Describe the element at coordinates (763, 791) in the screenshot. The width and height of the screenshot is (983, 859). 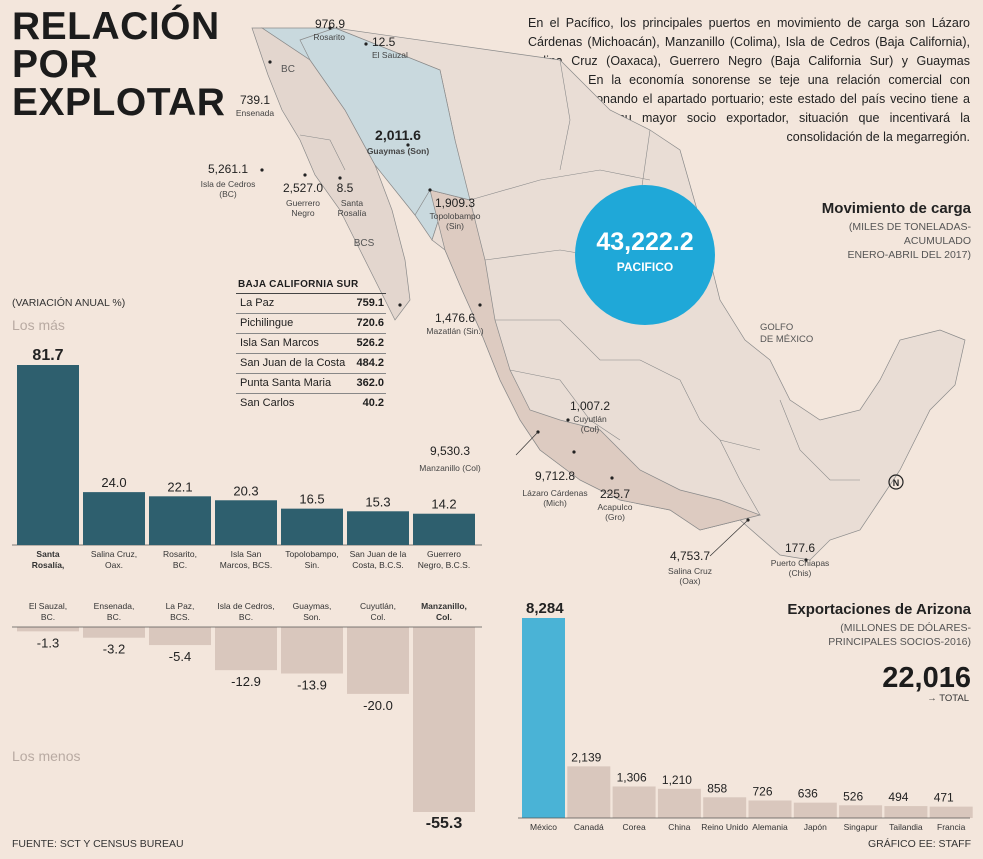
I see `bar-value-label: 726` at that location.